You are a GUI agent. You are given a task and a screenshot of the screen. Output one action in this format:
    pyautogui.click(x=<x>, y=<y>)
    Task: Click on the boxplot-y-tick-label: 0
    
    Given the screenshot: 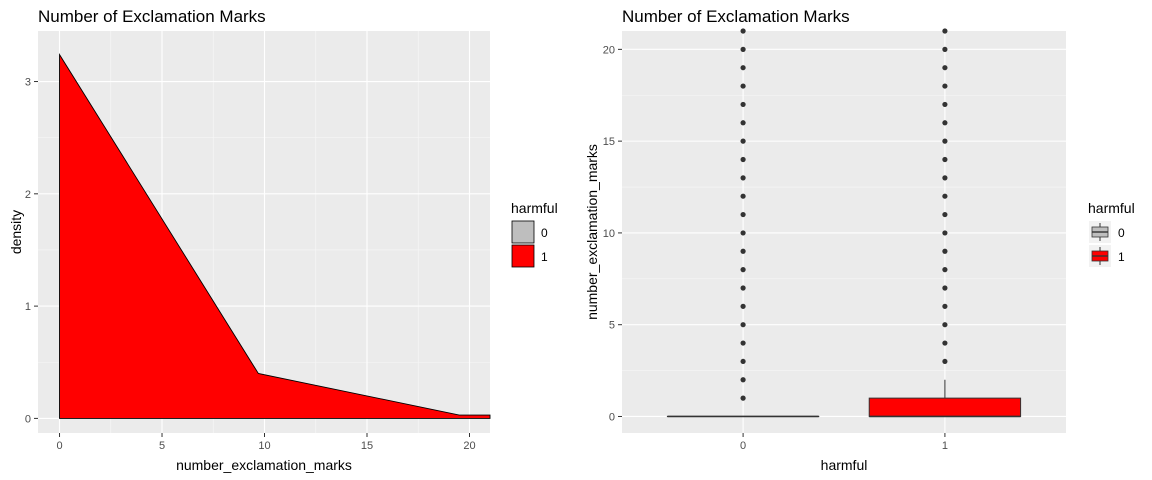 What is the action you would take?
    pyautogui.click(x=612, y=417)
    